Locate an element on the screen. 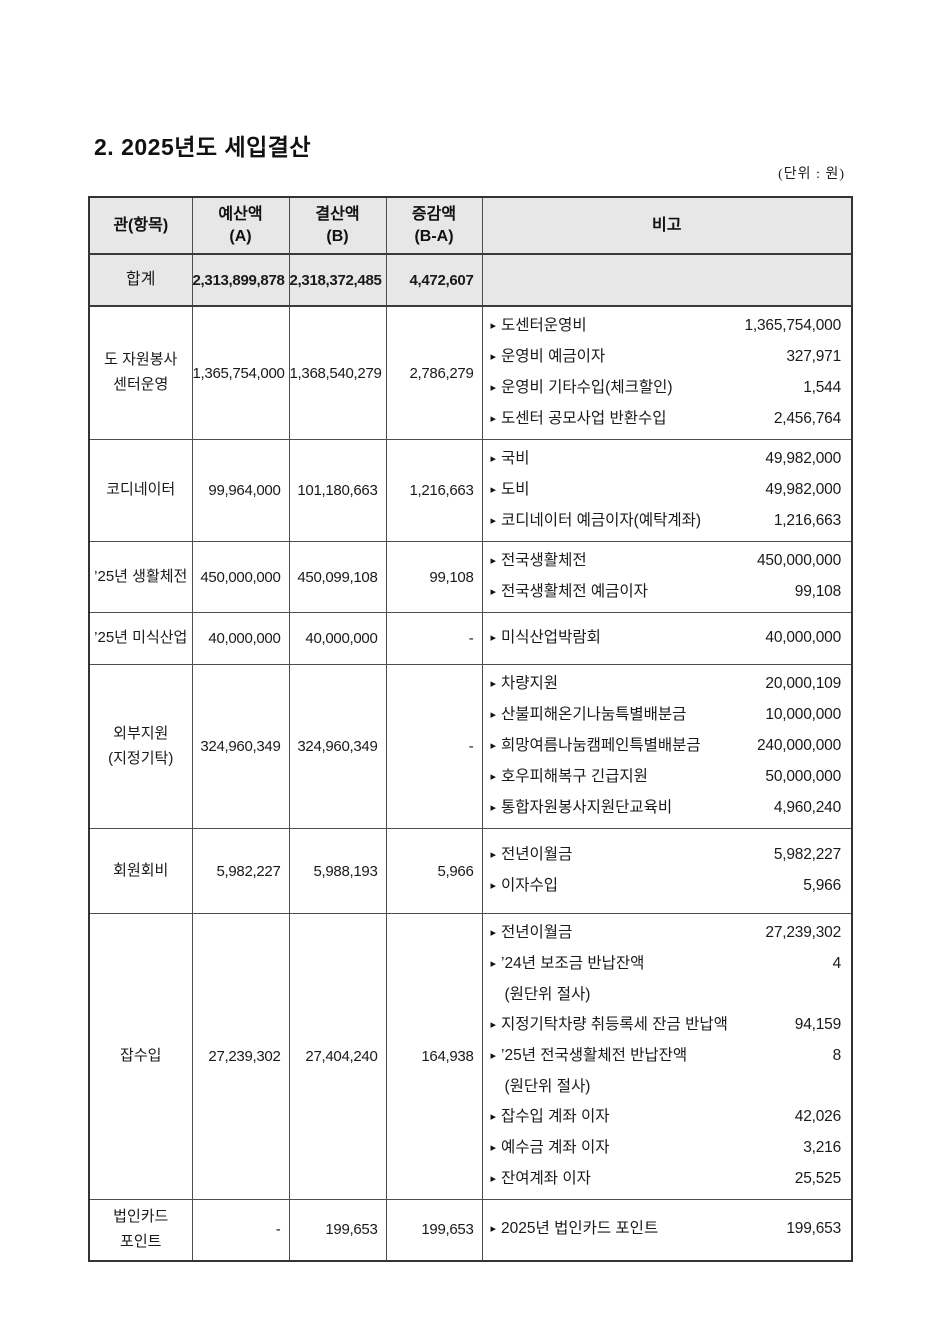  category-text: ’25년 미식산업 is located at coordinates (141, 638).